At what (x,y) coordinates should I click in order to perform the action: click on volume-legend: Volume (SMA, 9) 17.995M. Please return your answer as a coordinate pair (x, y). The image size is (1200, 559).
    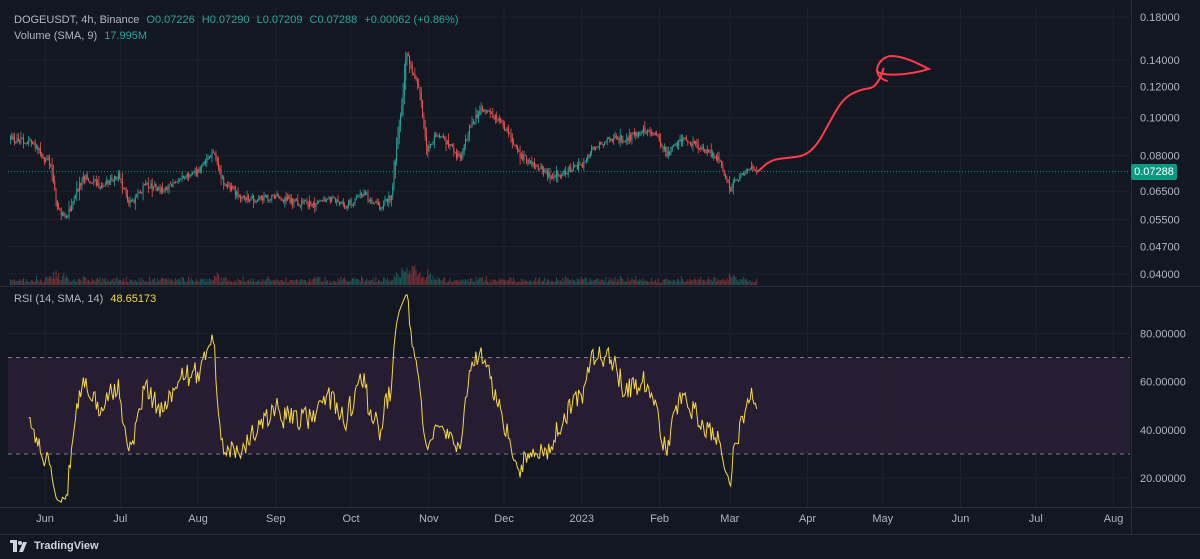
    Looking at the image, I should click on (80, 36).